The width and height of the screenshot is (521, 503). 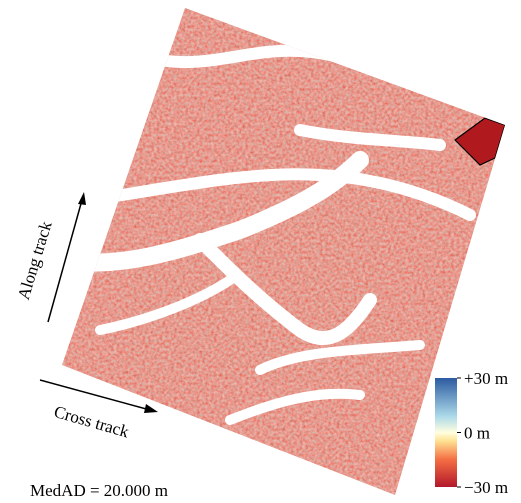 What do you see at coordinates (99, 490) in the screenshot?
I see `statistic-label: MedAD = 20.000 m` at bounding box center [99, 490].